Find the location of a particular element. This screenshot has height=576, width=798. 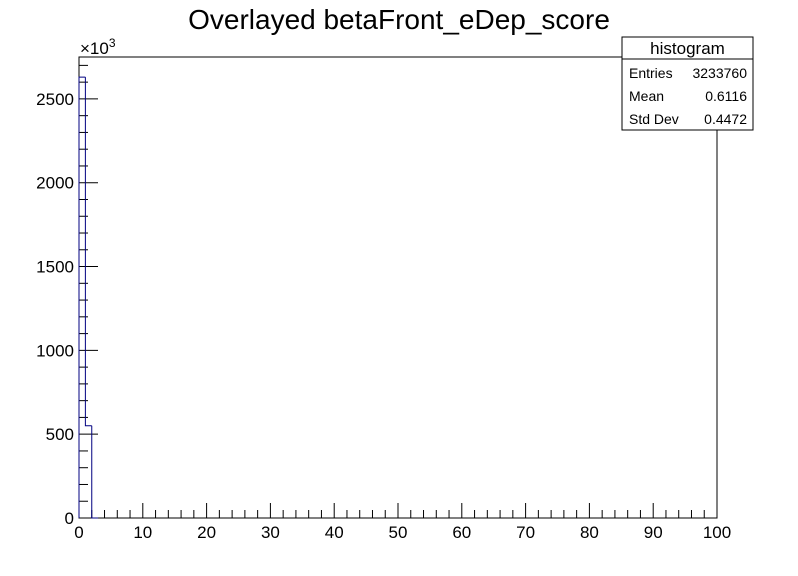

y-axis-exponent: ×10³ is located at coordinates (98, 47).